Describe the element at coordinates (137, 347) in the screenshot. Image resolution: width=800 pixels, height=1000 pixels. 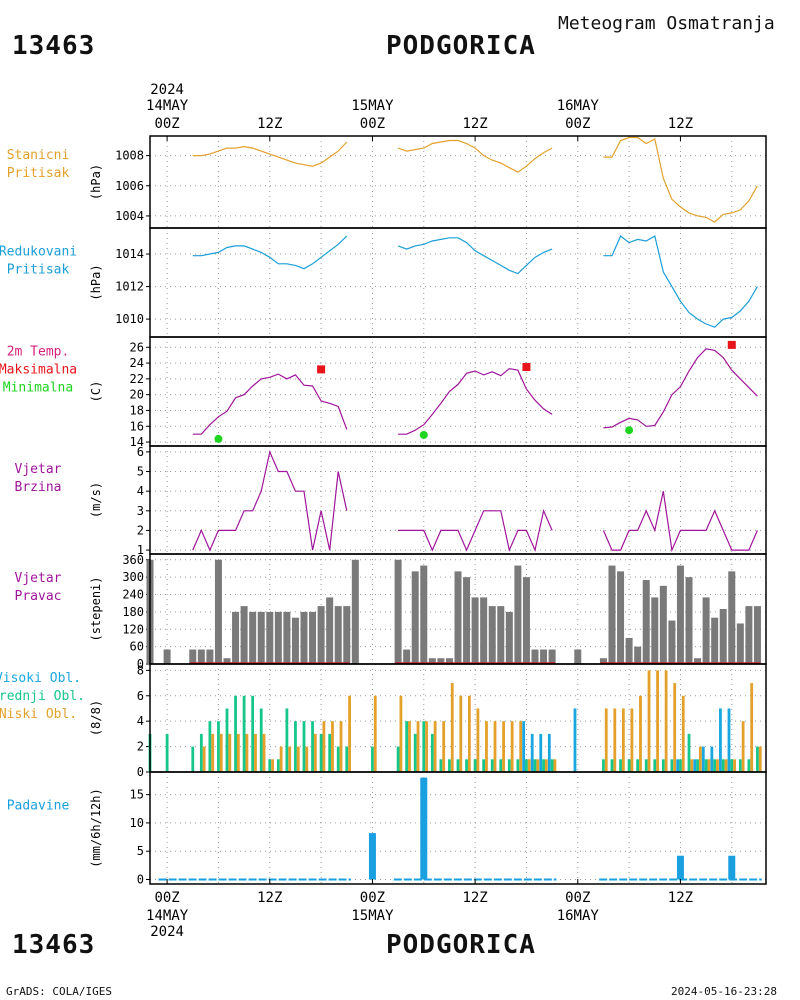
I see `y-tick-label-temperature: 26` at that location.